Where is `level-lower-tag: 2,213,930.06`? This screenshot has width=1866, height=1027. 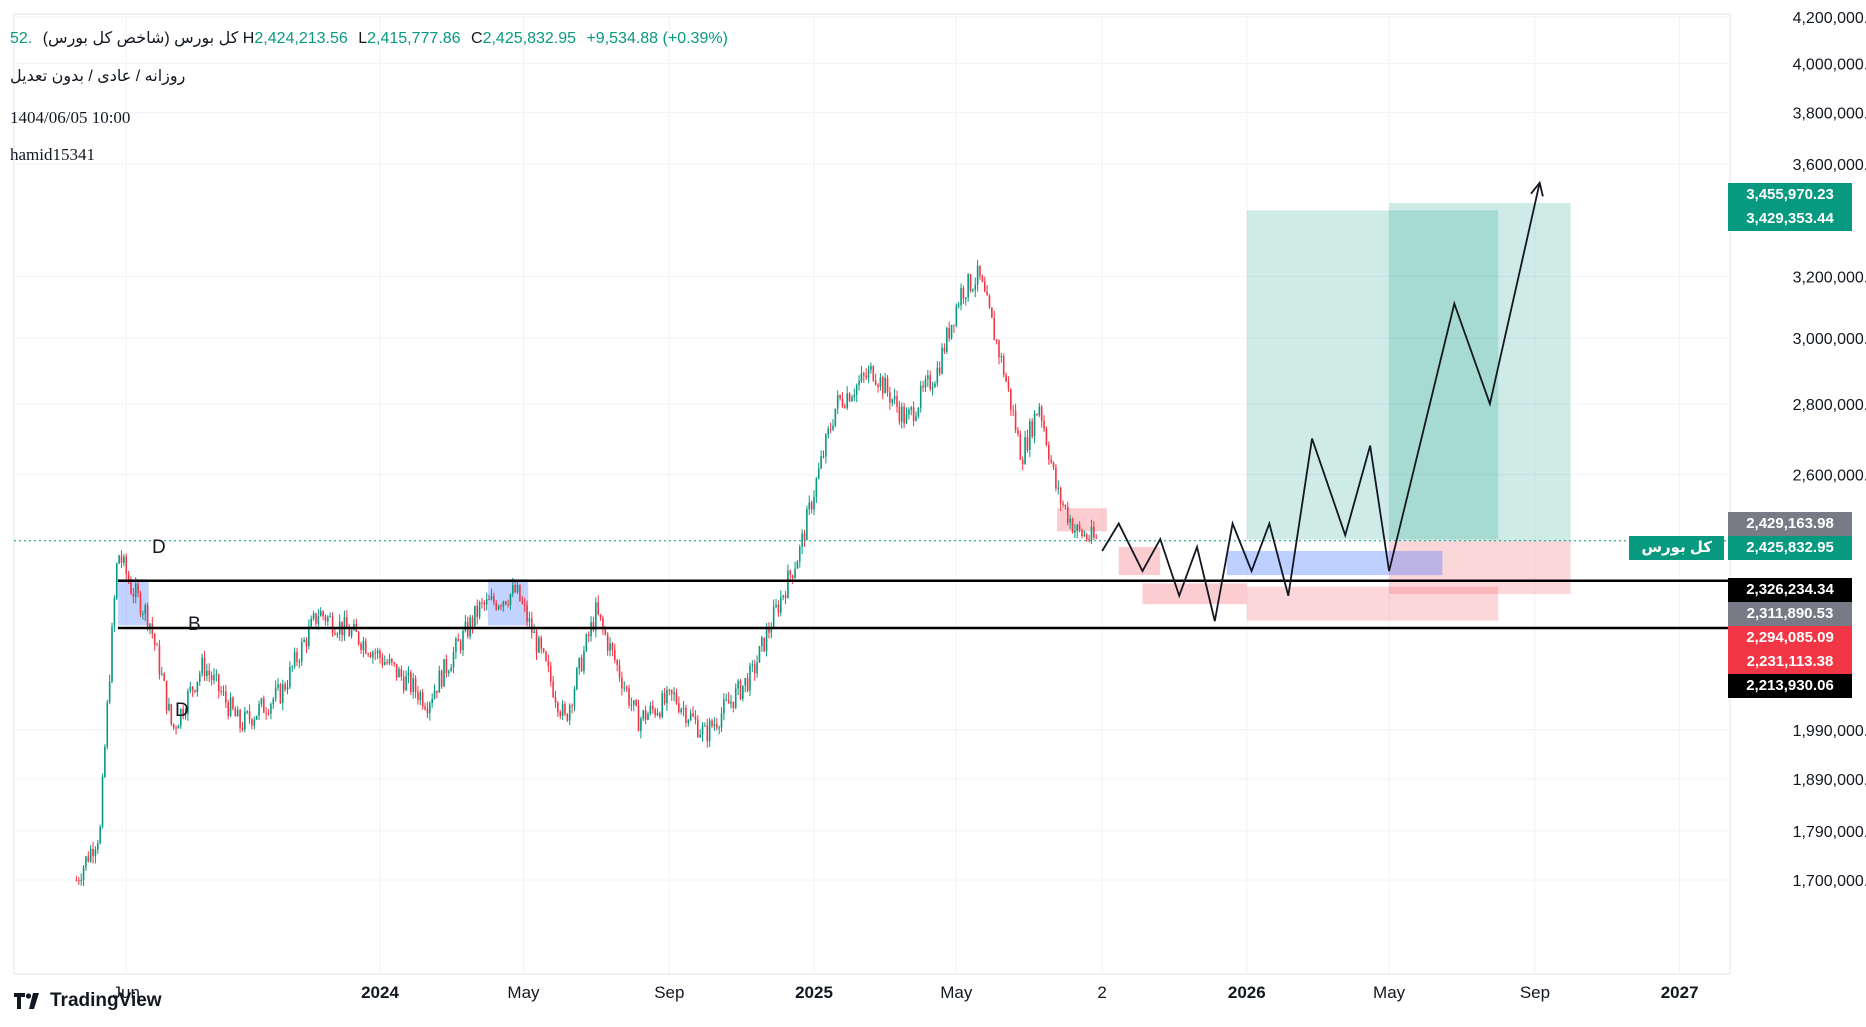 level-lower-tag: 2,213,930.06 is located at coordinates (1790, 686).